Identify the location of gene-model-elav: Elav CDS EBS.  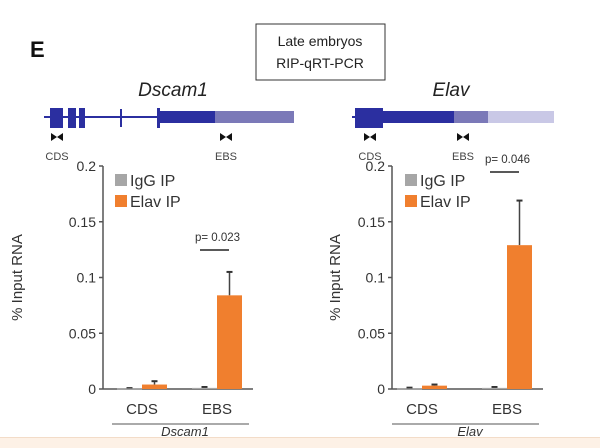
(453, 121).